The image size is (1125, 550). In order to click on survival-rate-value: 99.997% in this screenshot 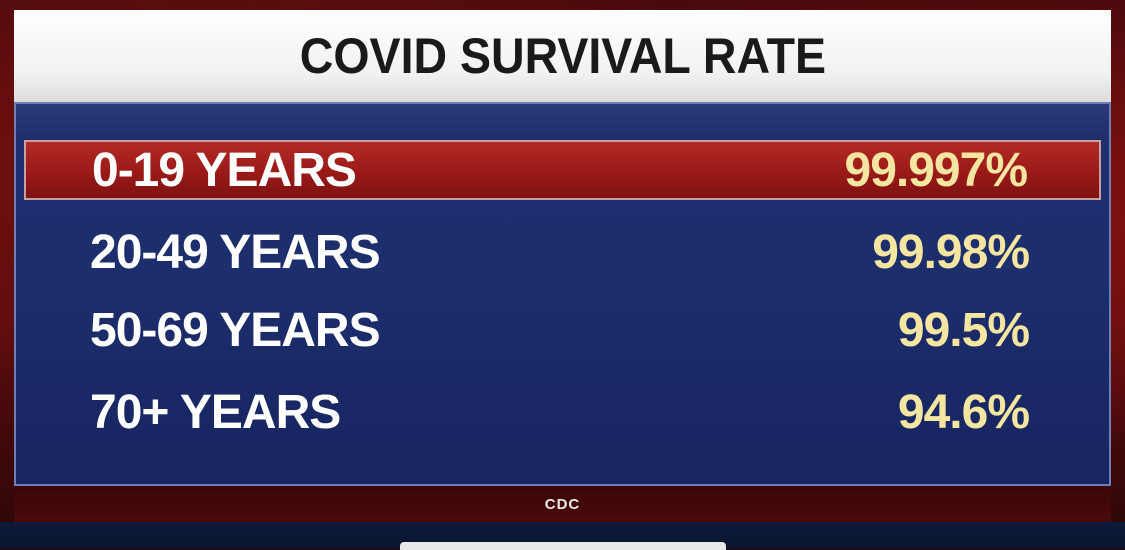, I will do `click(936, 170)`.